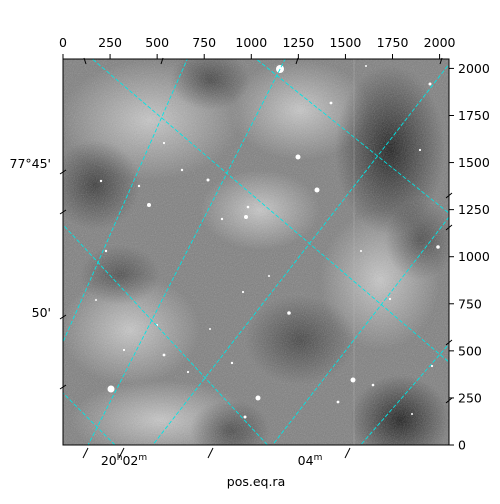 The width and height of the screenshot is (500, 504). Describe the element at coordinates (470, 397) in the screenshot. I see `right-tick-label: 250` at that location.